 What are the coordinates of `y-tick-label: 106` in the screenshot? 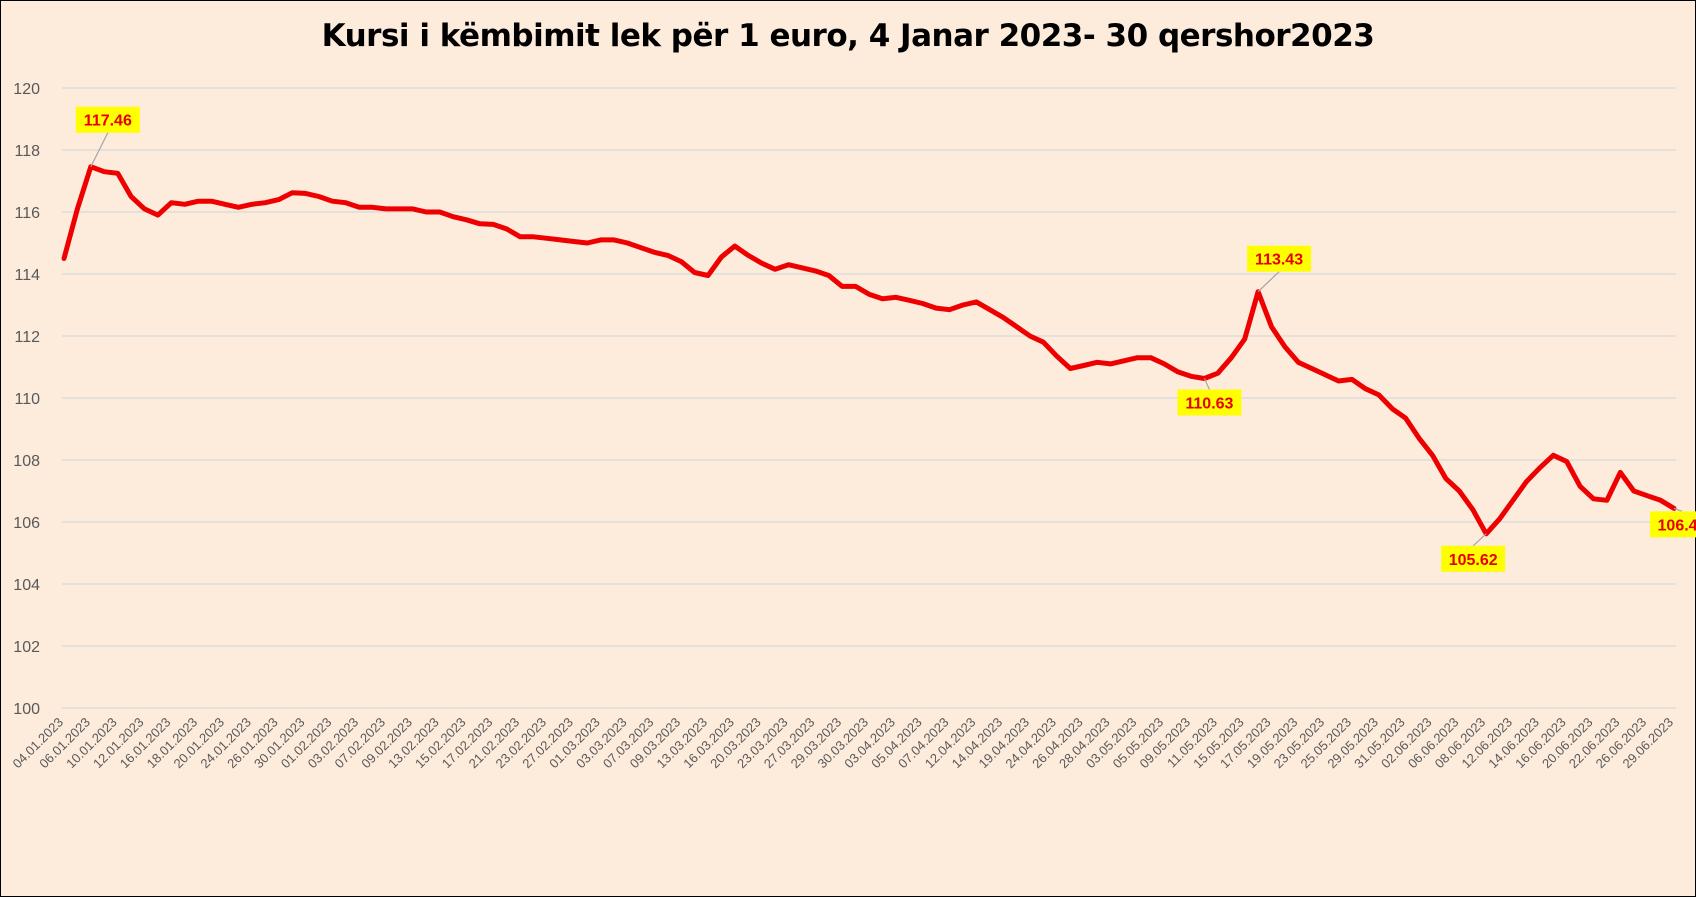 It's located at (26, 523).